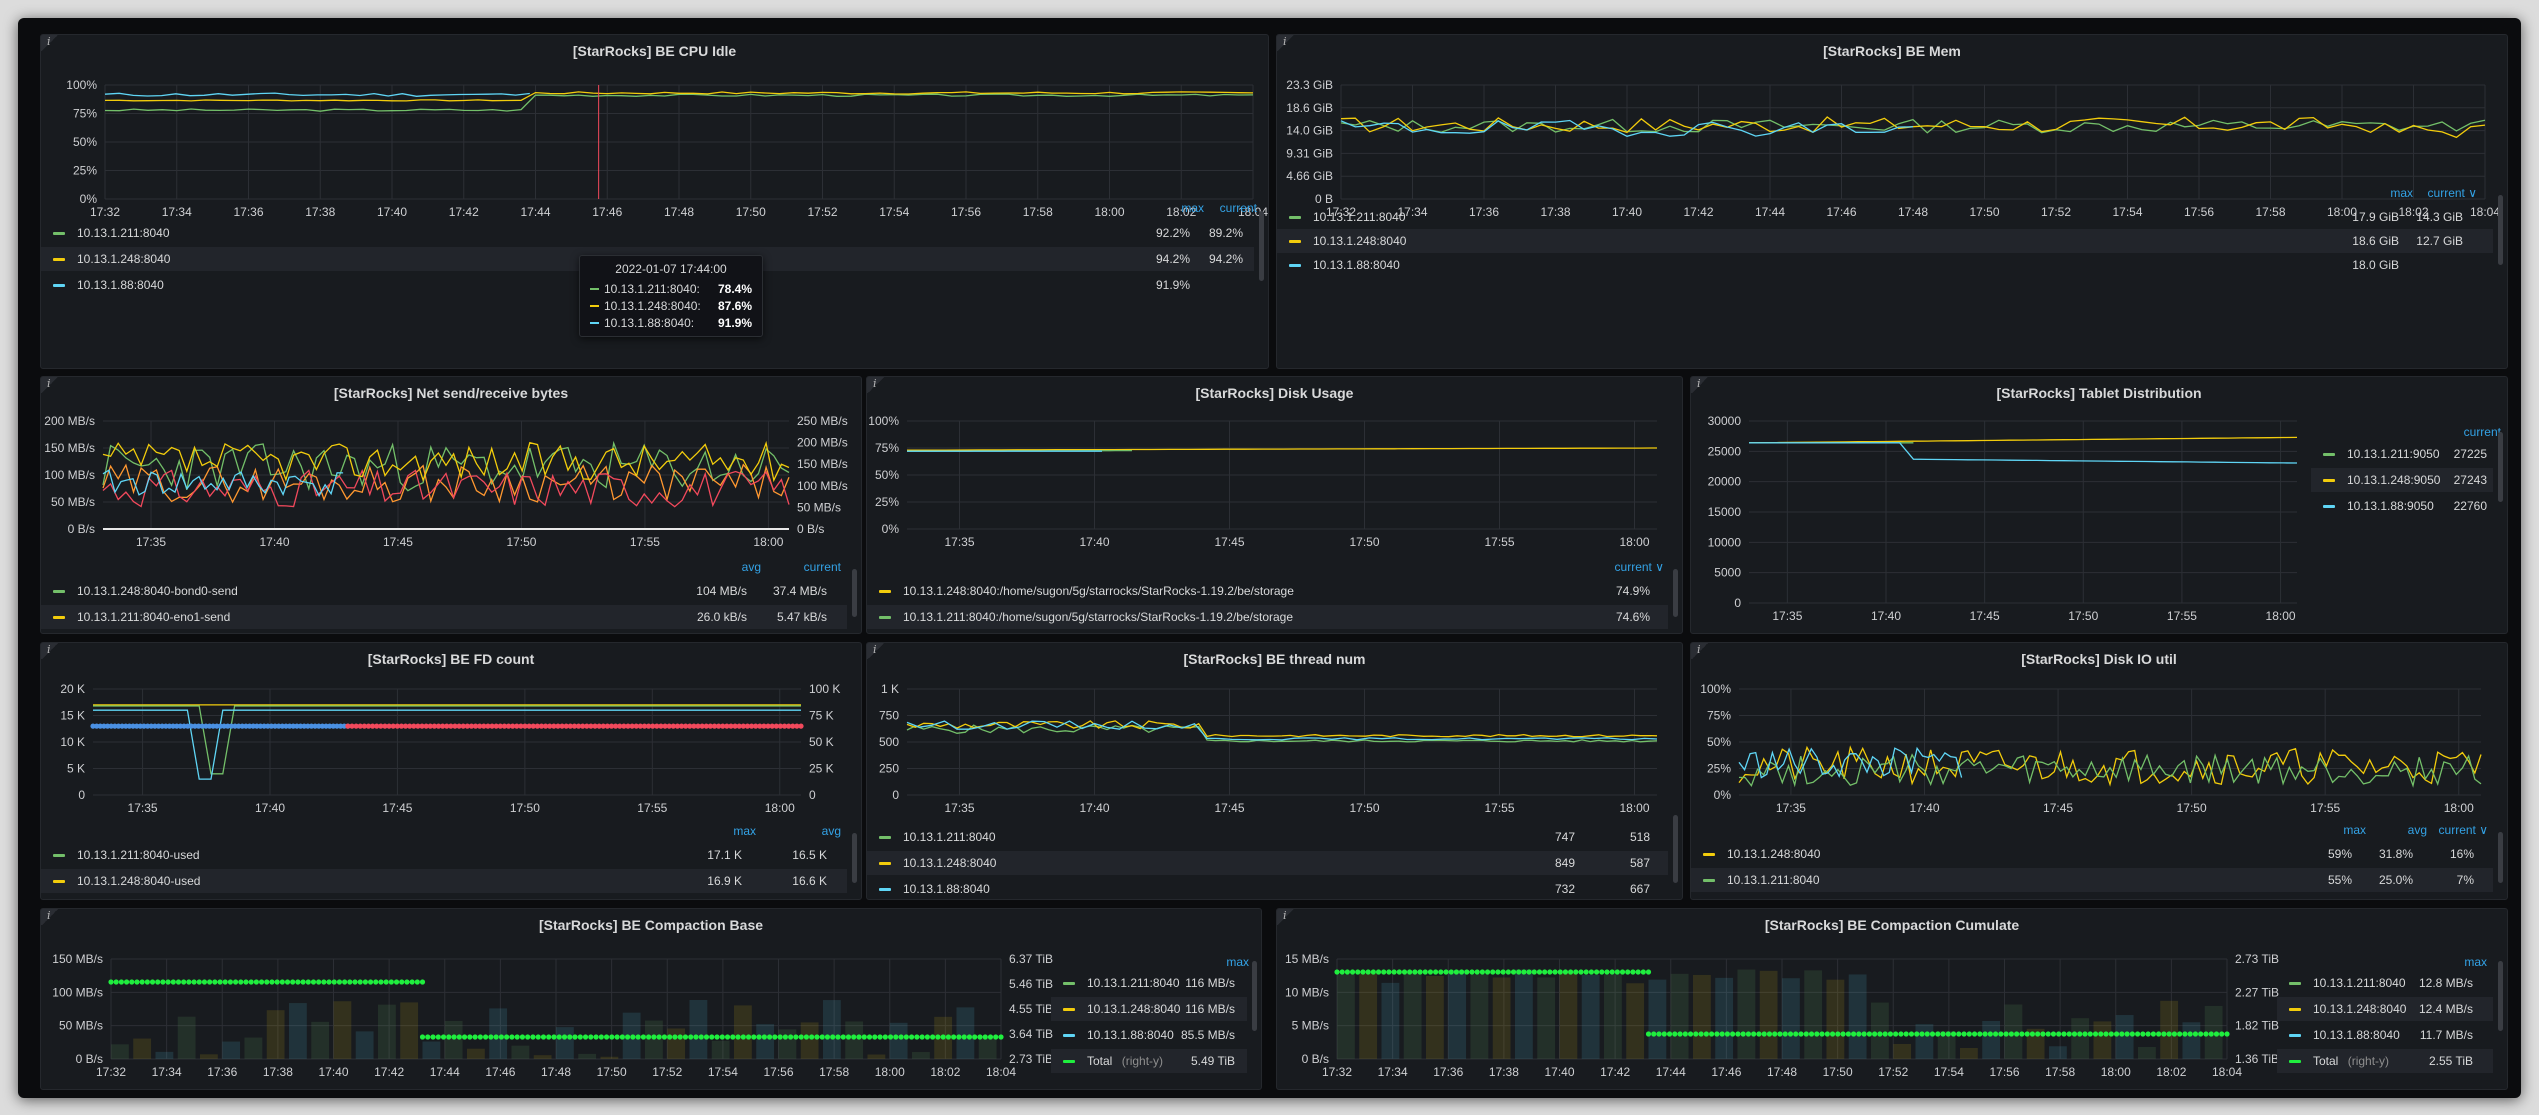 The image size is (2539, 1115). What do you see at coordinates (834, 1072) in the screenshot?
I see `x-tick-label: 17:58` at bounding box center [834, 1072].